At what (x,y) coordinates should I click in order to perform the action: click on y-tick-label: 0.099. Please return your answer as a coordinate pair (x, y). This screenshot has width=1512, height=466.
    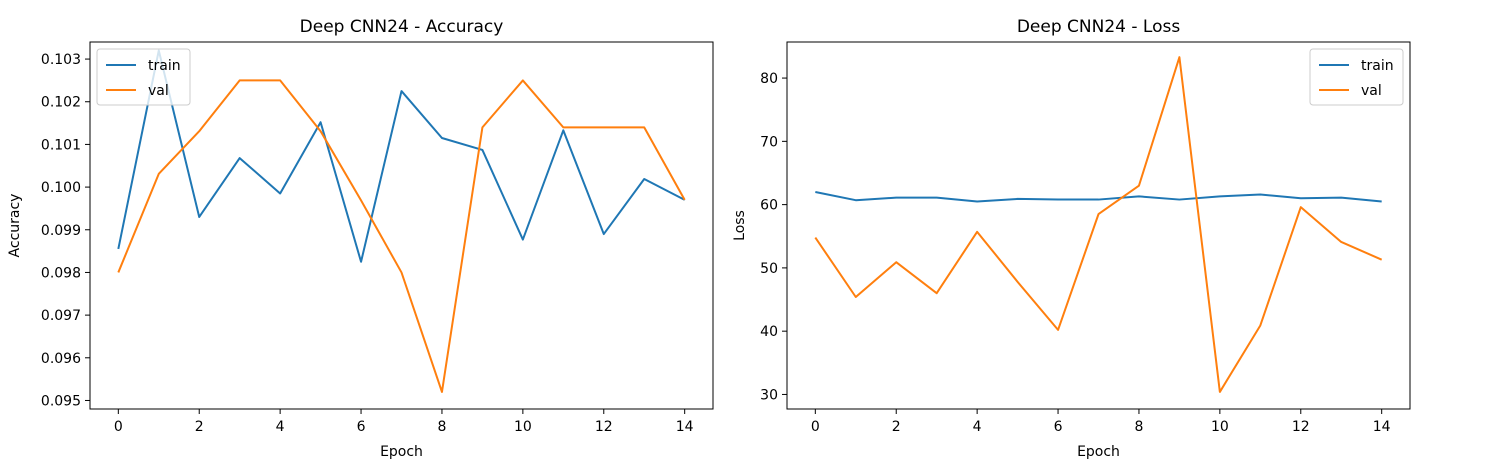
    Looking at the image, I should click on (61, 231).